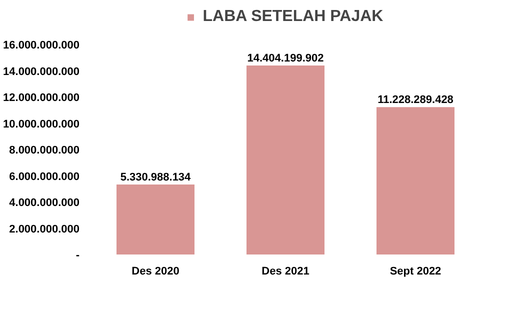  I want to click on x-tick-label: Des 2020, so click(156, 272).